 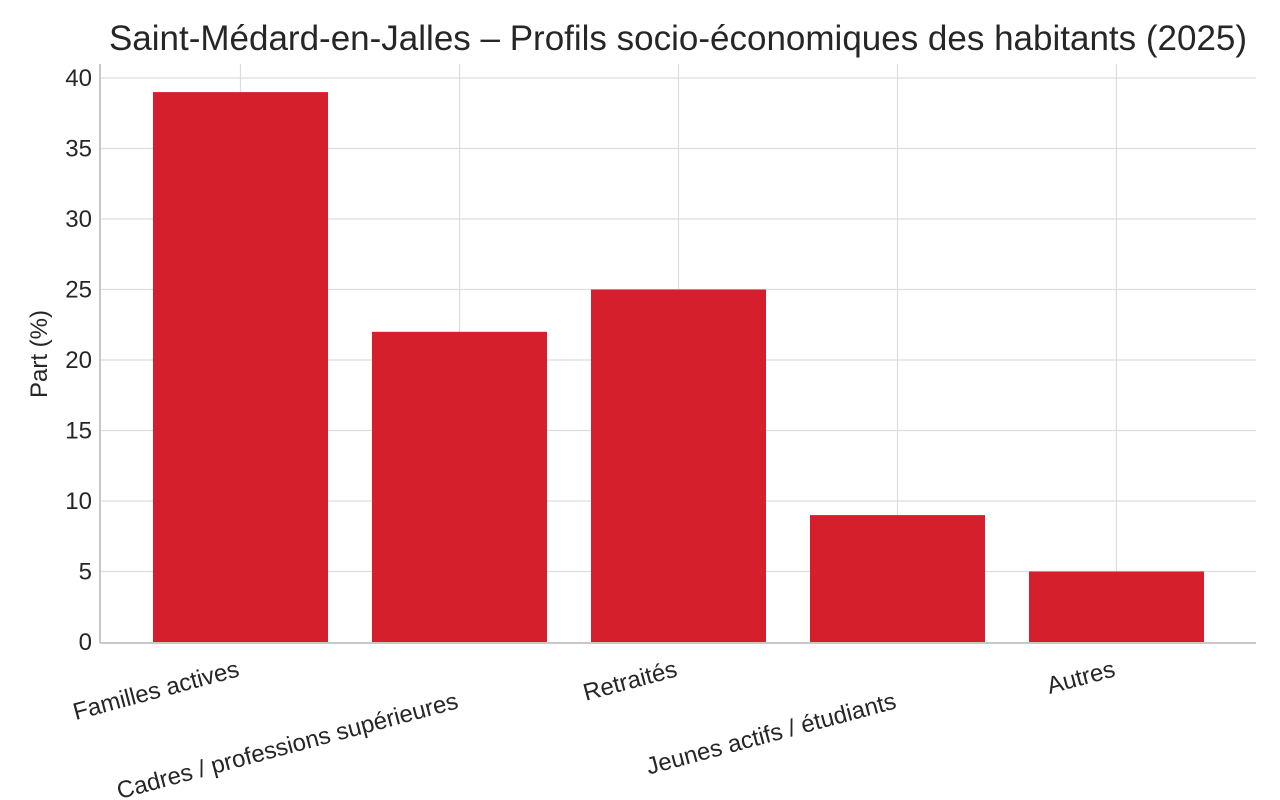 What do you see at coordinates (78, 431) in the screenshot?
I see `y-tick-label: 15` at bounding box center [78, 431].